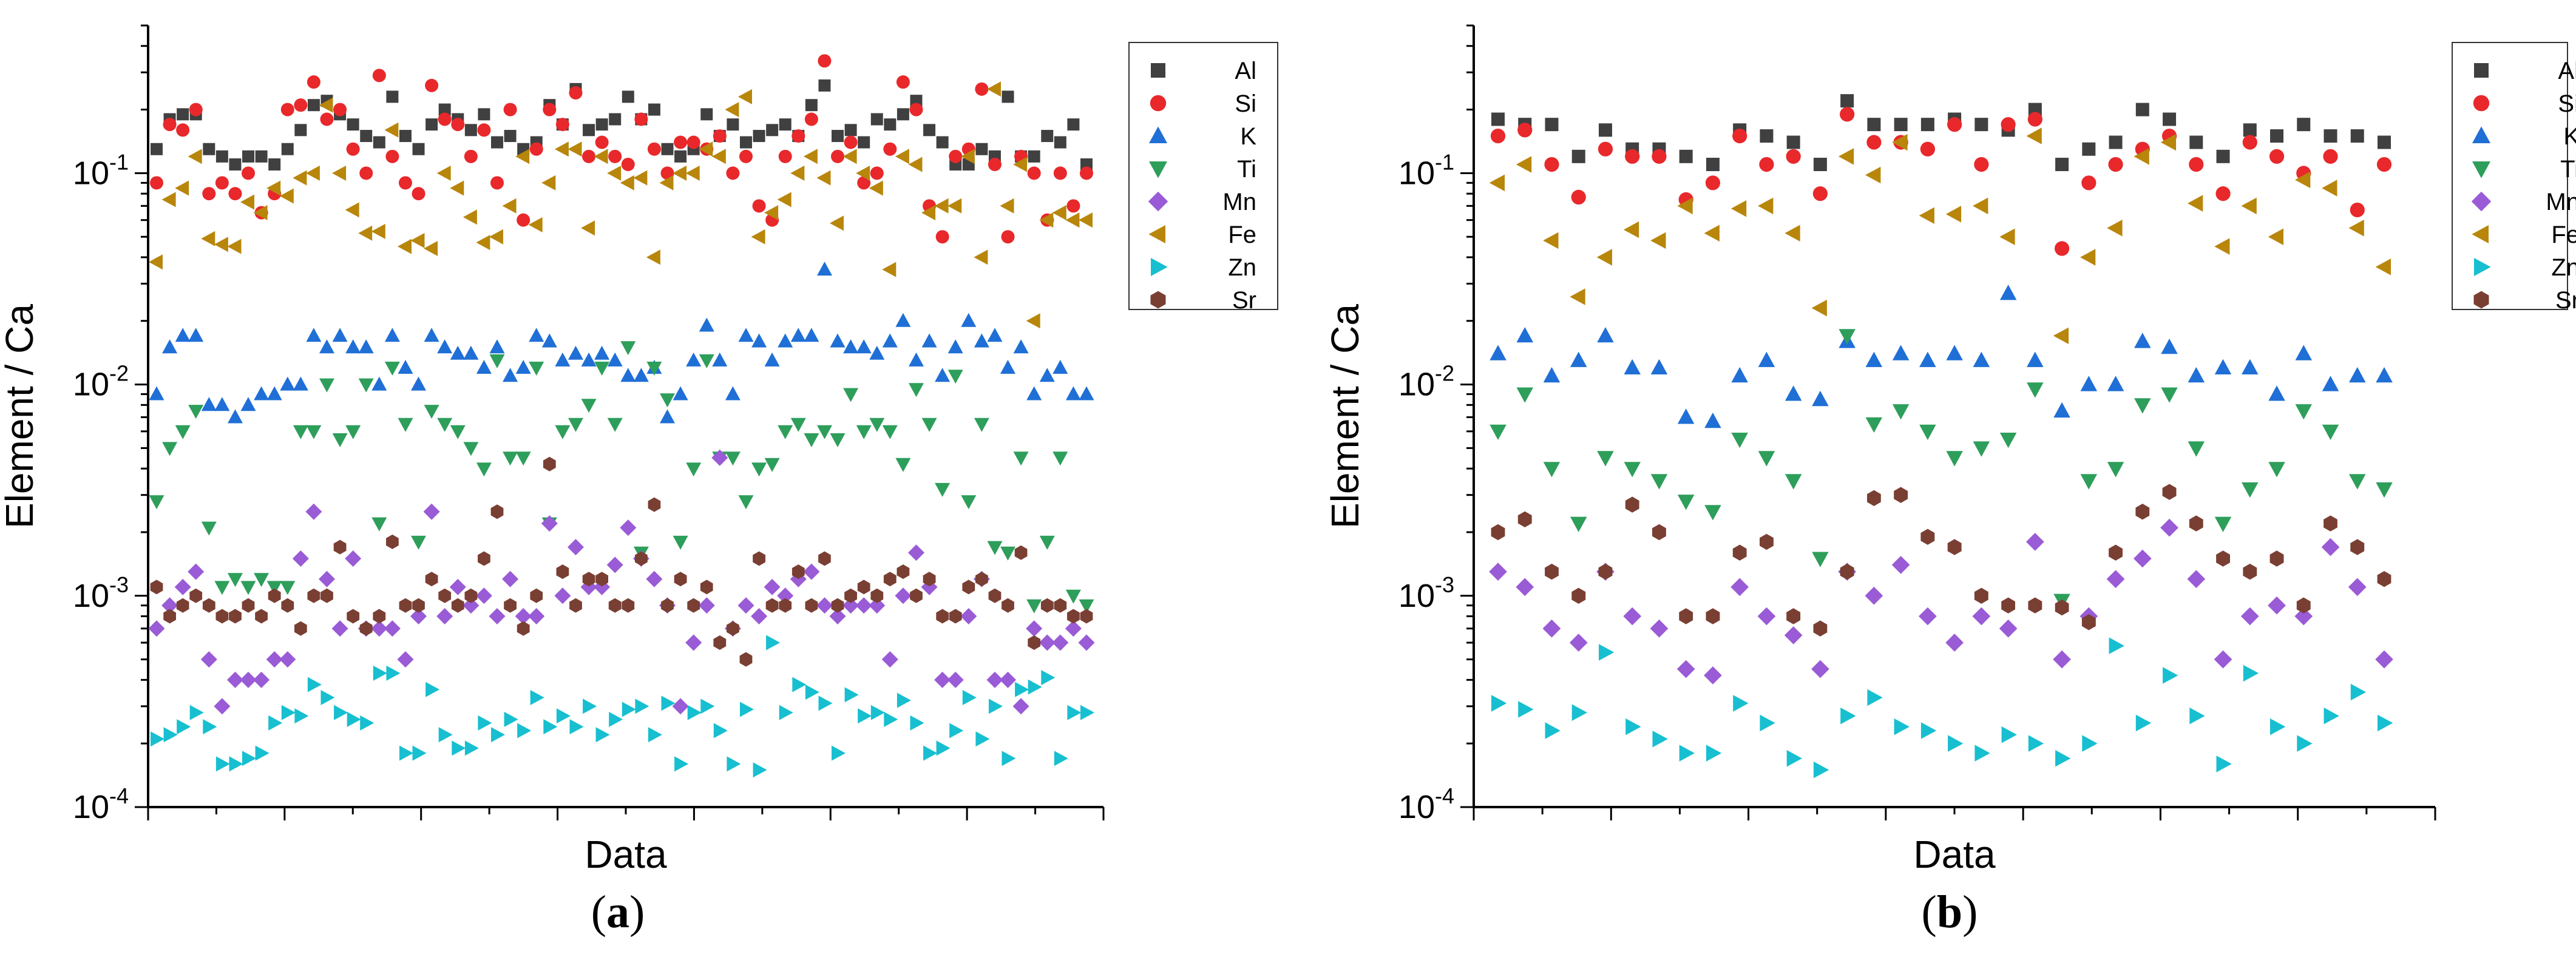  What do you see at coordinates (2568, 169) in the screenshot?
I see `legend-label-ti: Ti` at bounding box center [2568, 169].